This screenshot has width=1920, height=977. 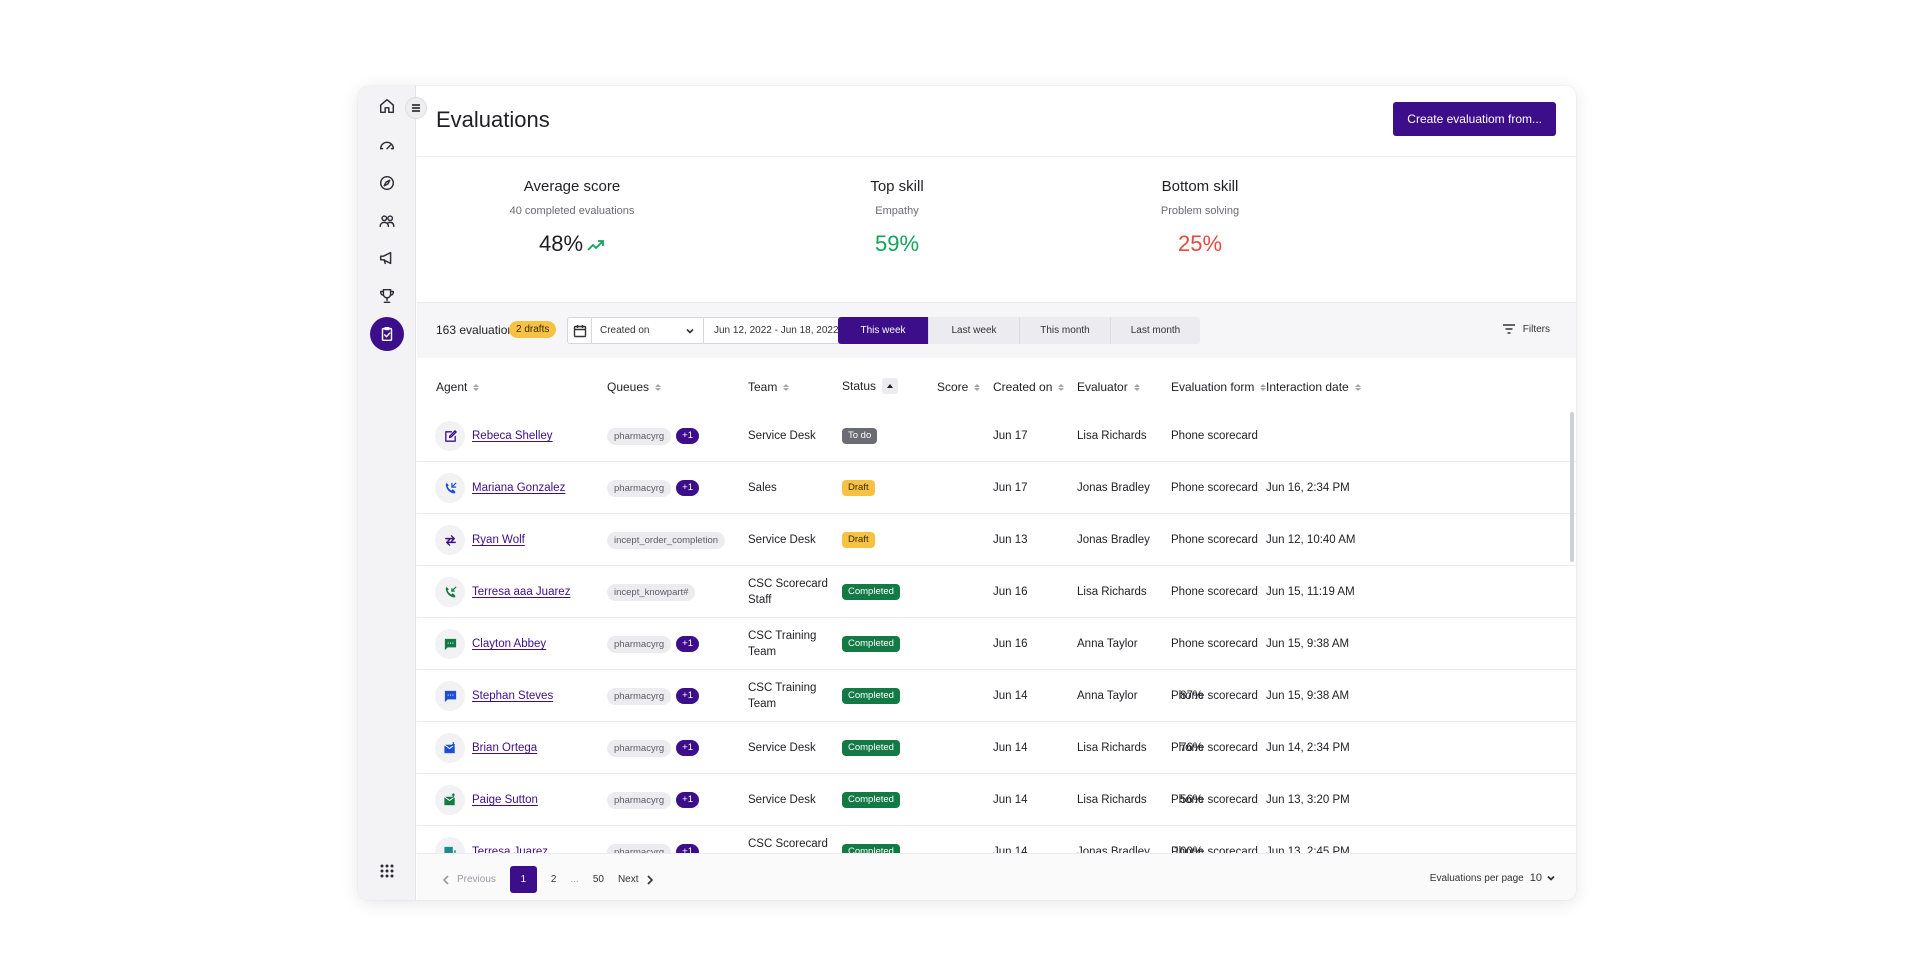 I want to click on sidebar-toggle-button, so click(x=416, y=108).